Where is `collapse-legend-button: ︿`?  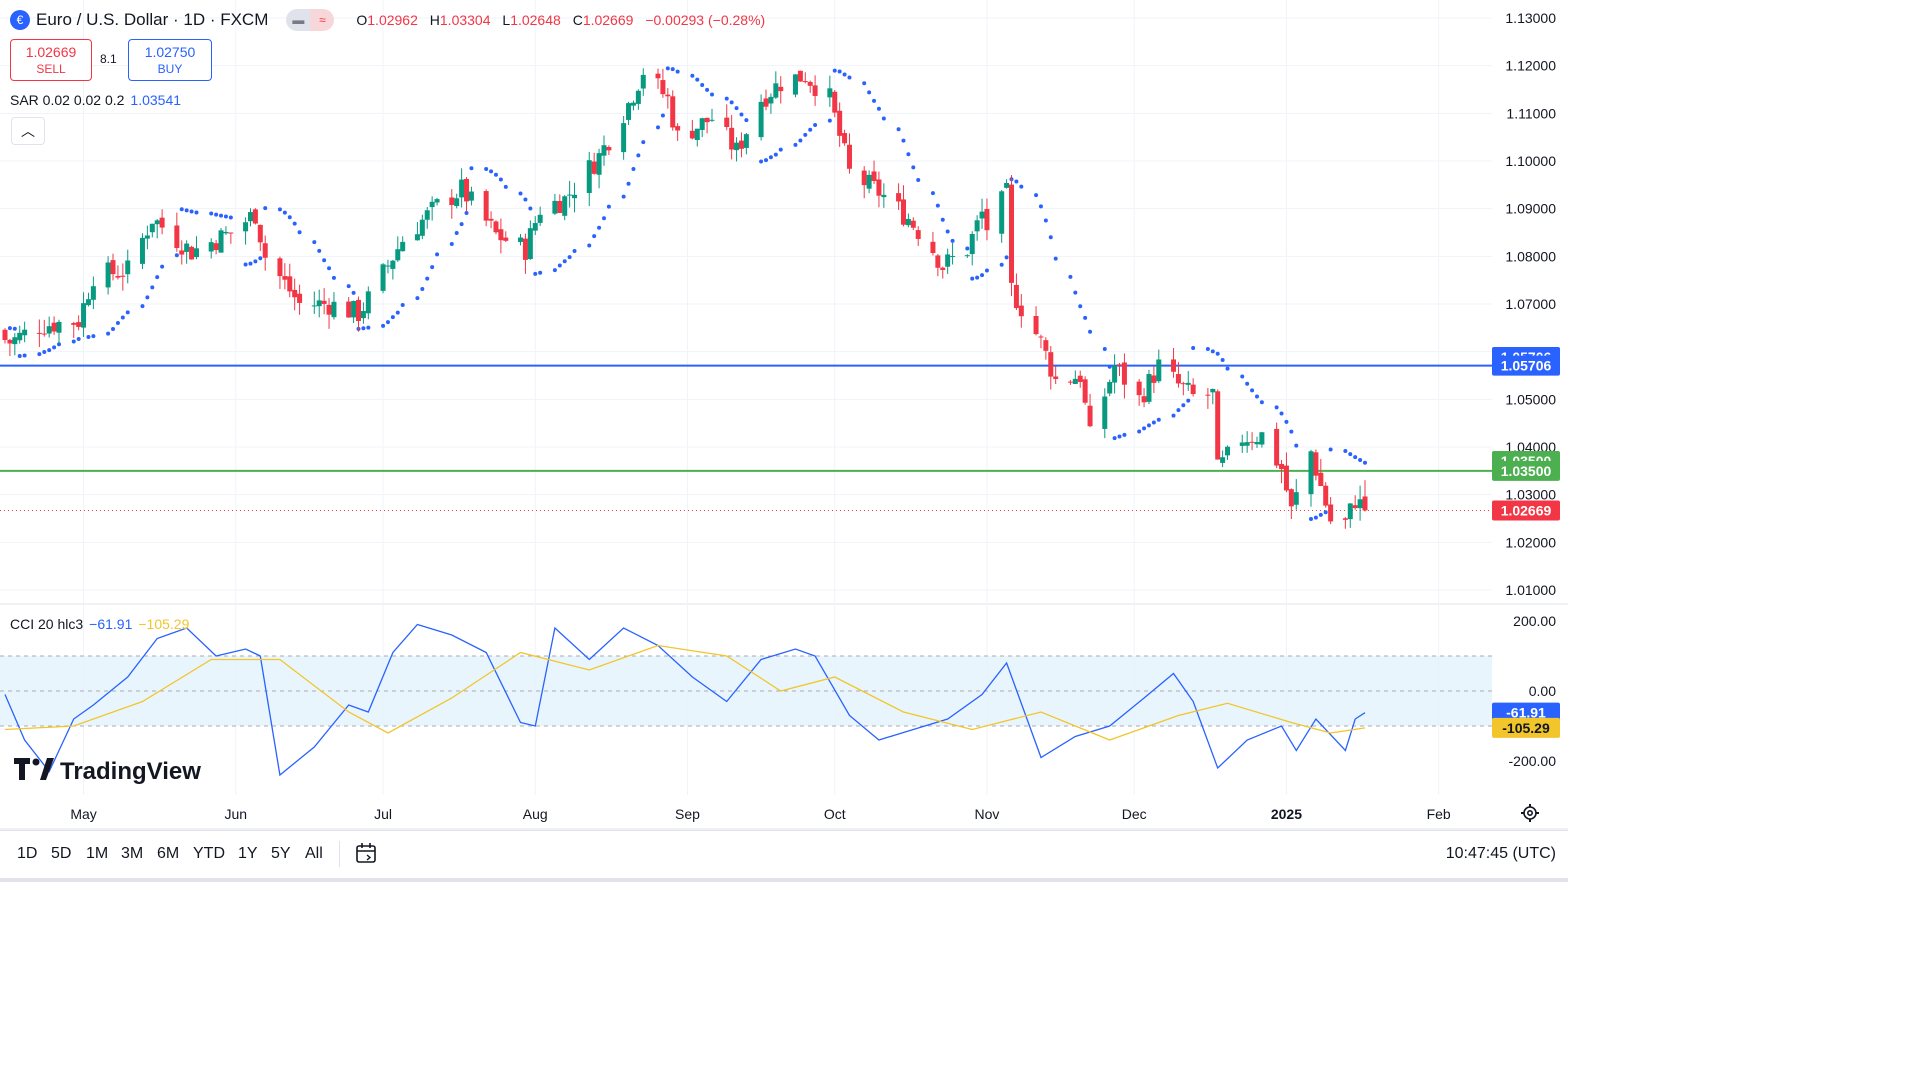
collapse-legend-button: ︿ is located at coordinates (28, 131).